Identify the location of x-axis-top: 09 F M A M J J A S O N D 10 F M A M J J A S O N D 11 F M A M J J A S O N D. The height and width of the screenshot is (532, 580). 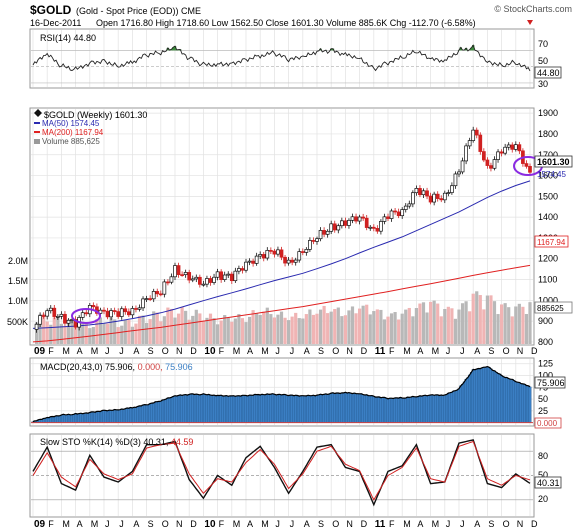
(286, 351).